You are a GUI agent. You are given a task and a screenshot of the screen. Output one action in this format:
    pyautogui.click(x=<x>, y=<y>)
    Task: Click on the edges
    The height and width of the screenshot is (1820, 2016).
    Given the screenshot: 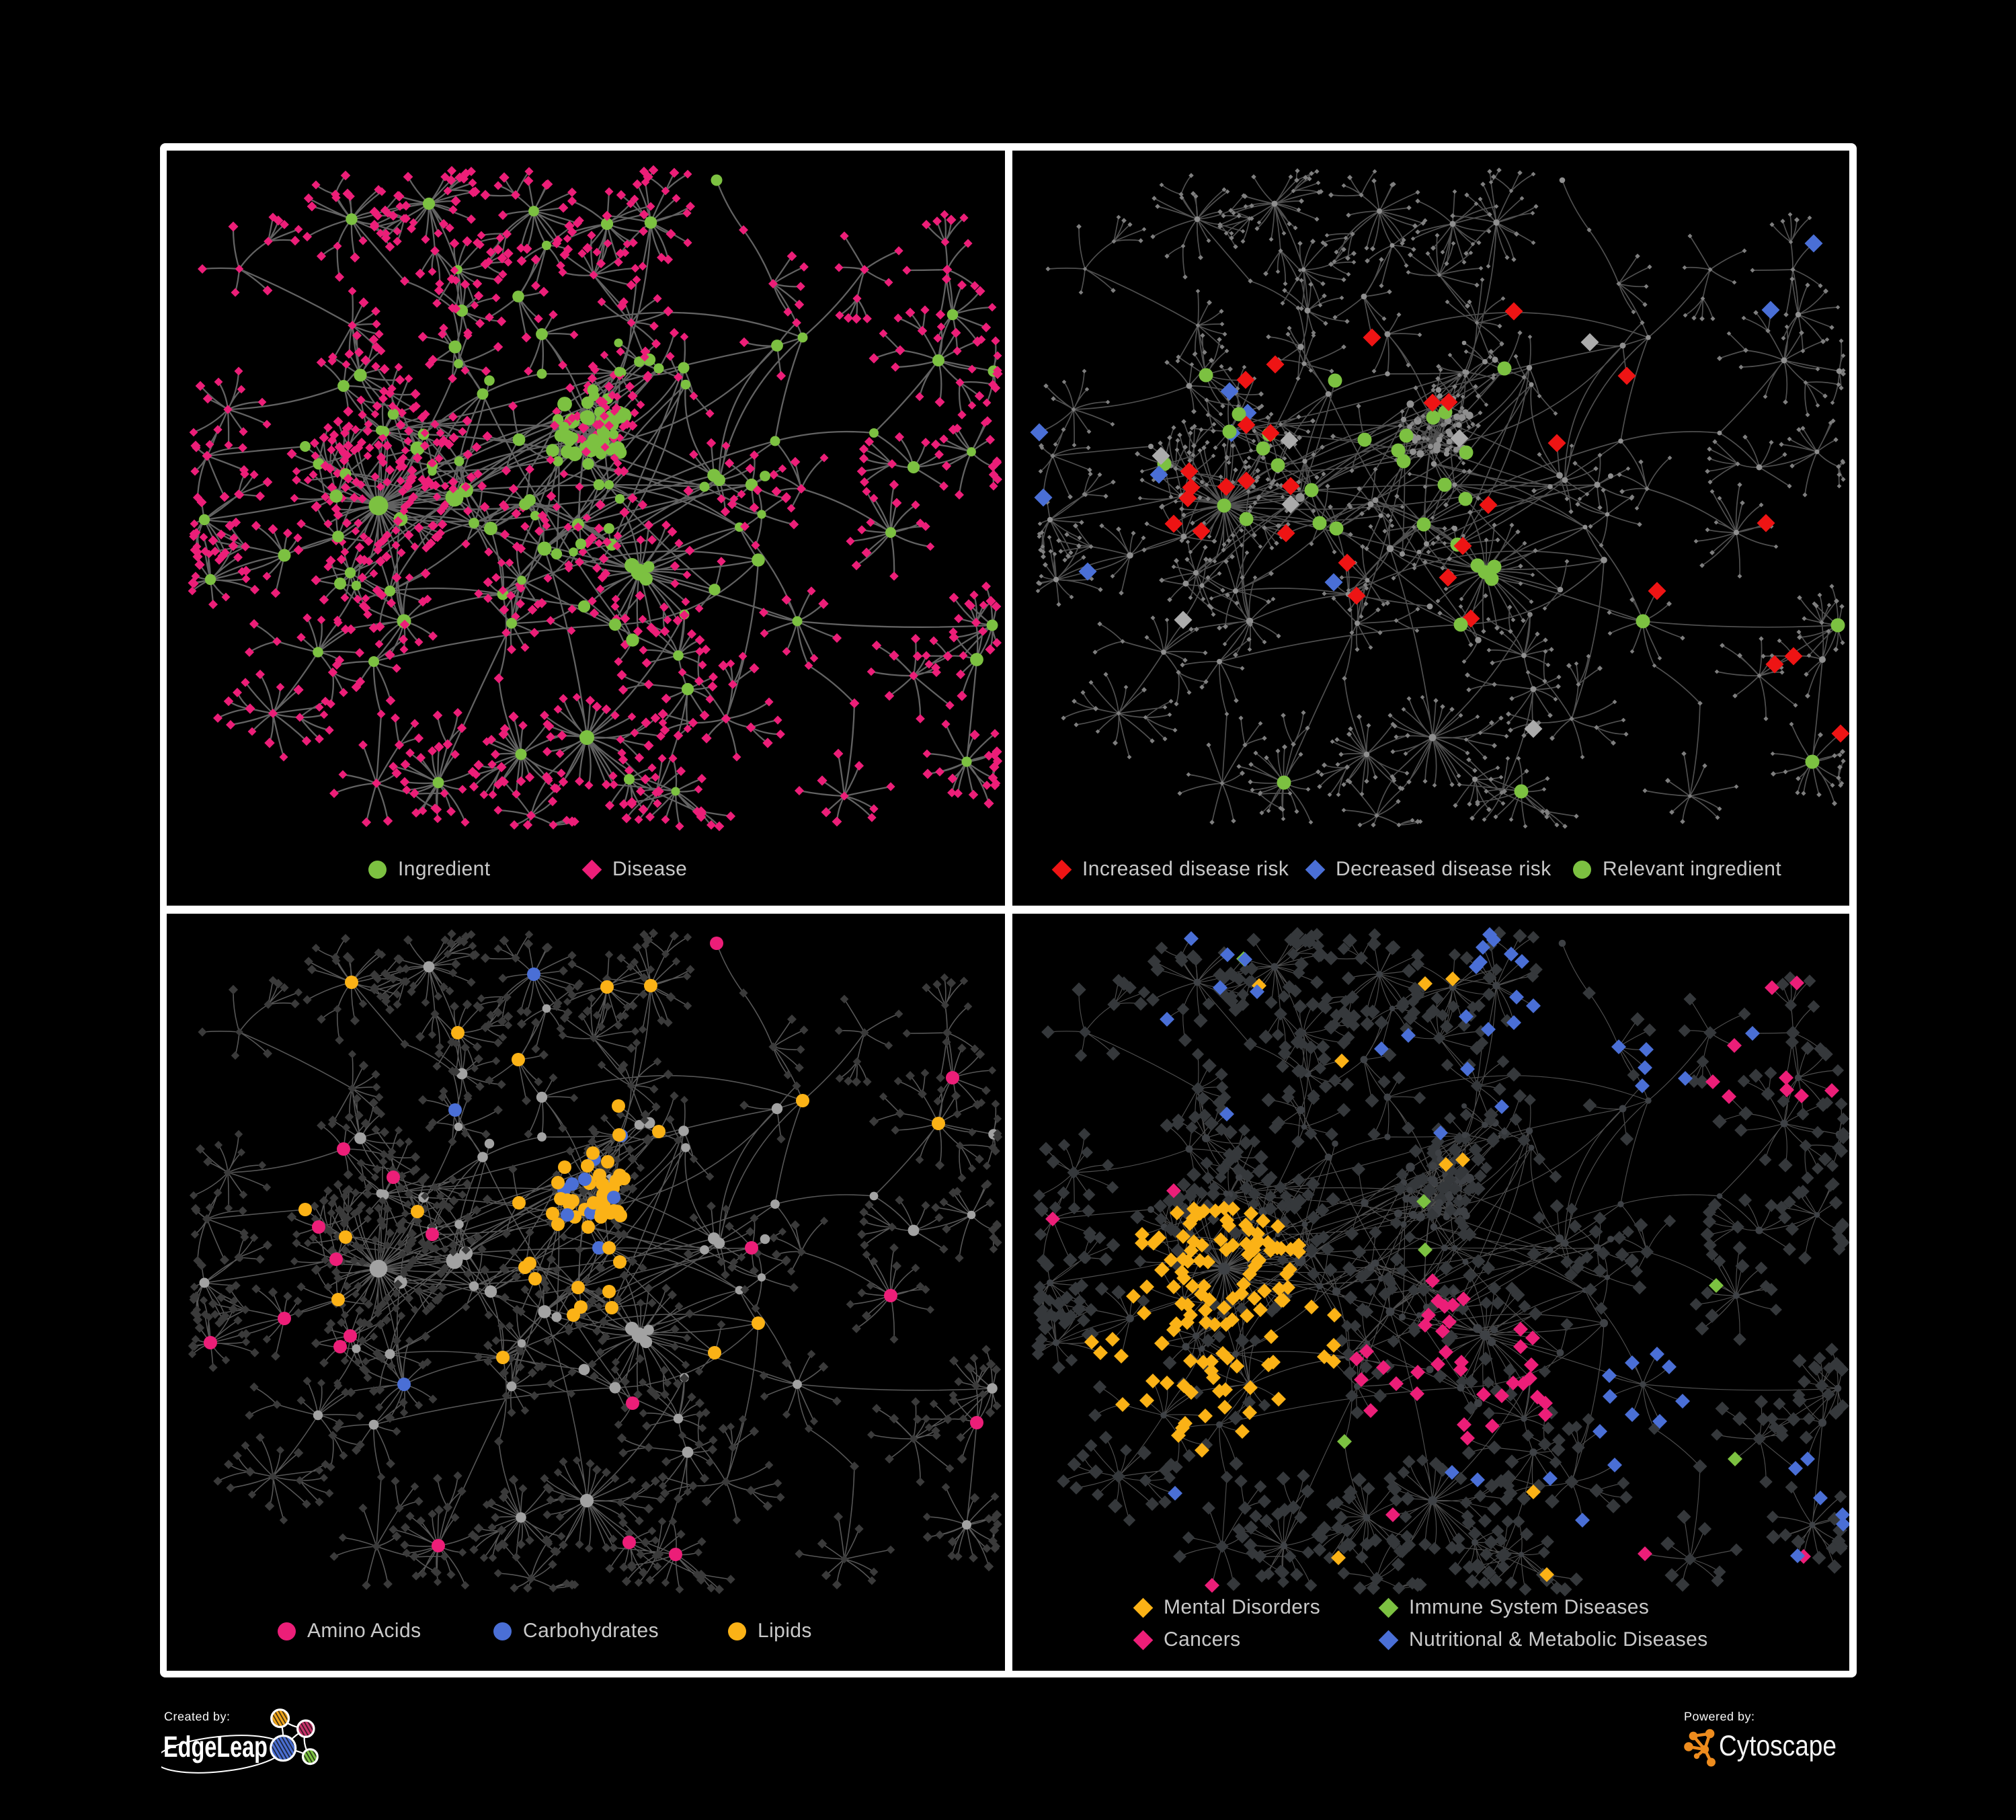 What is the action you would take?
    pyautogui.click(x=1440, y=498)
    